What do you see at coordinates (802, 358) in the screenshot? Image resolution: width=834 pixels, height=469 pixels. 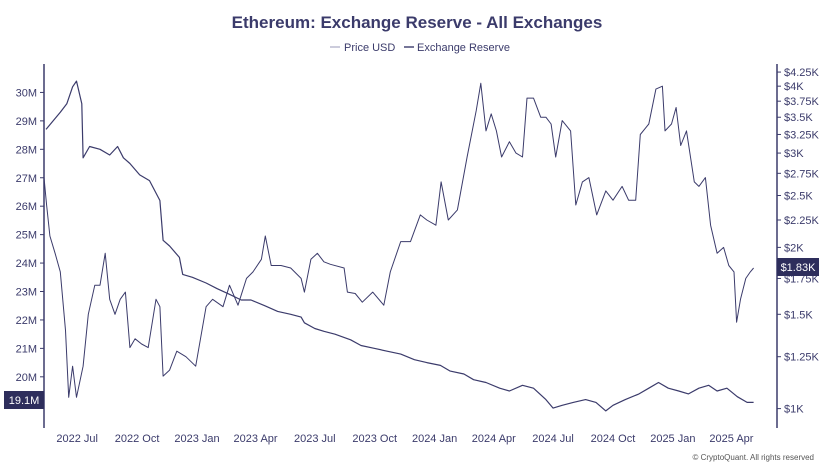 I see `right-tick-label: $1.25K` at bounding box center [802, 358].